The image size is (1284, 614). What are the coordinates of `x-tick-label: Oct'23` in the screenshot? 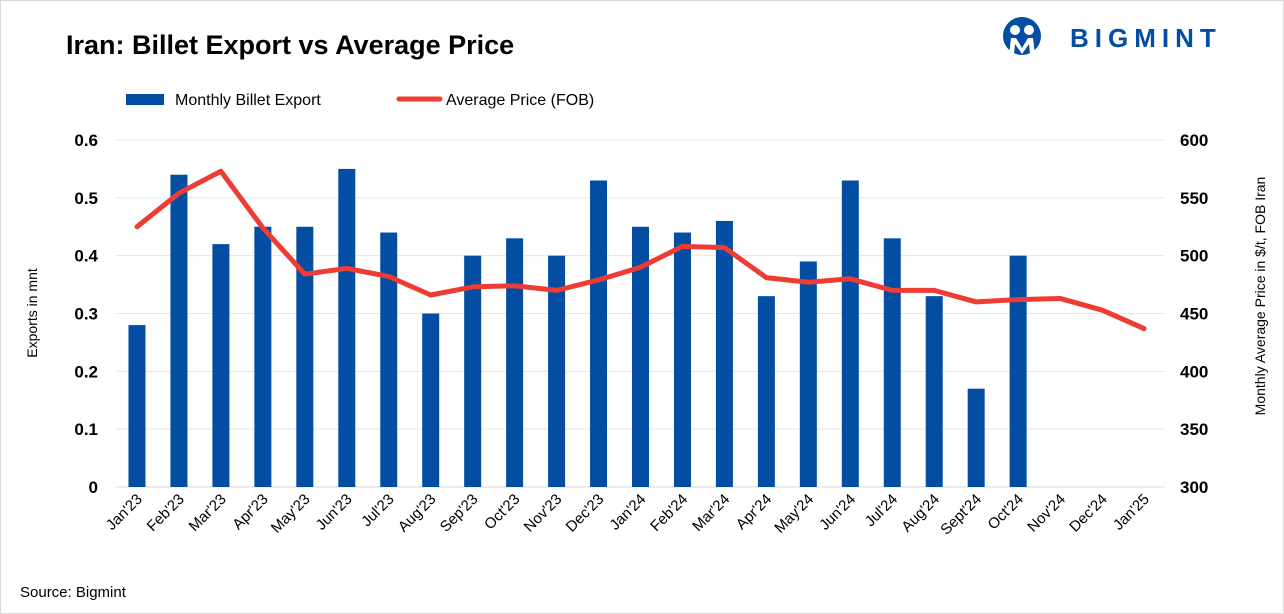 It's located at (502, 512).